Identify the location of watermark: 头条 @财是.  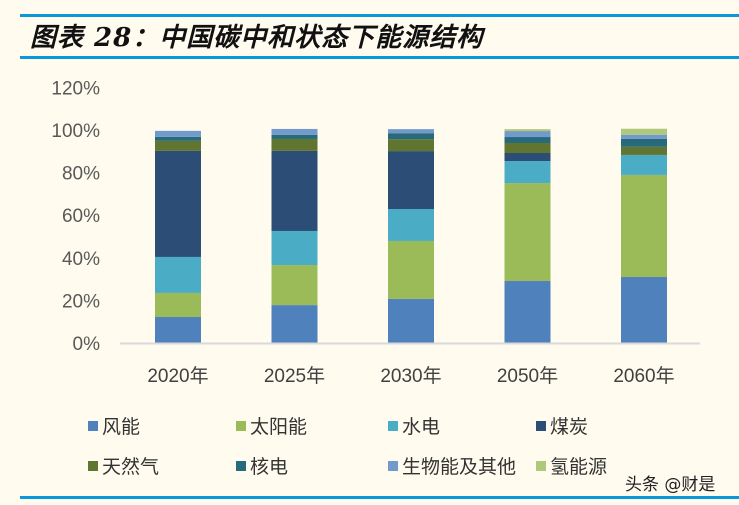
(670, 485).